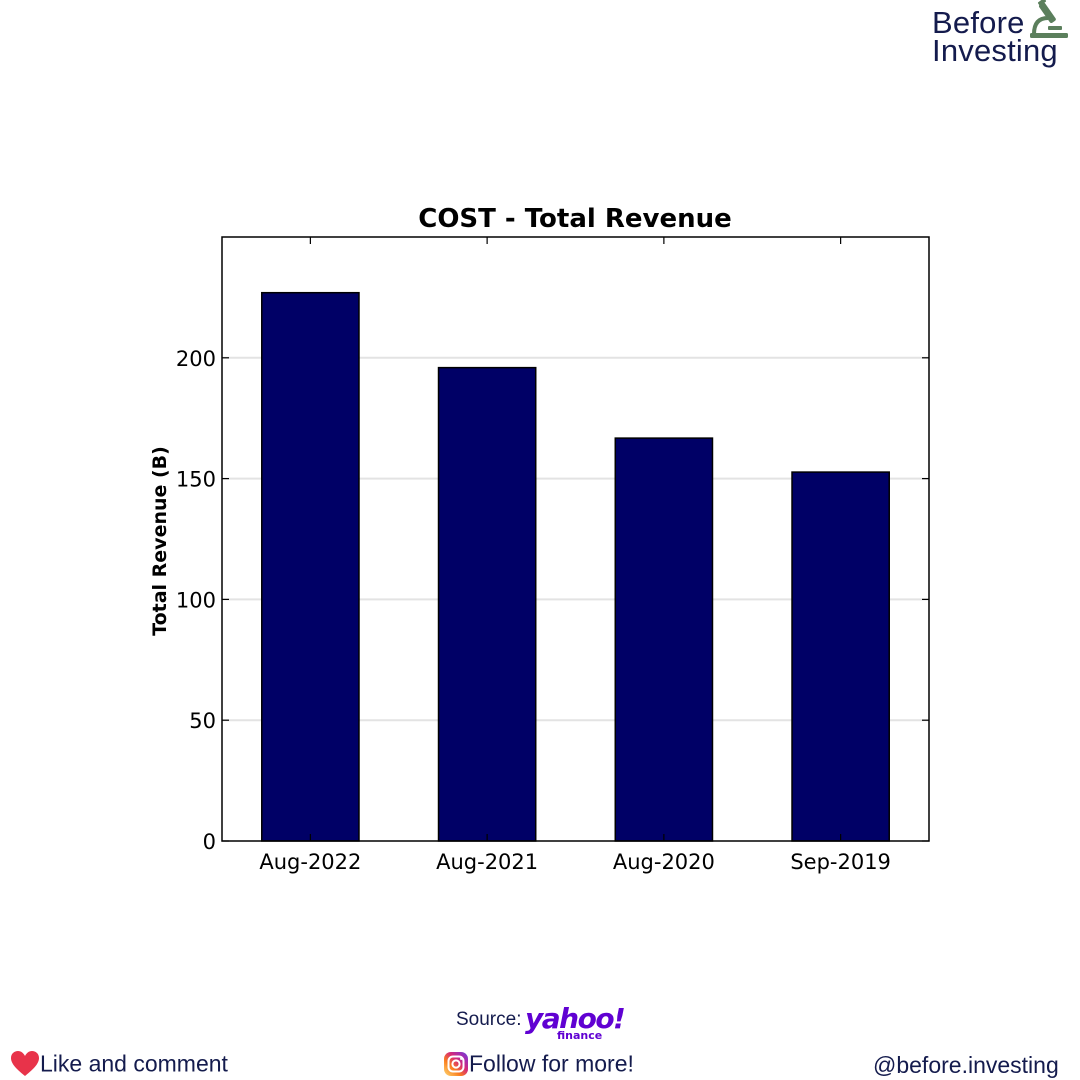 The width and height of the screenshot is (1080, 1080). Describe the element at coordinates (966, 1065) in the screenshot. I see `account-handle: @before.investing` at that location.